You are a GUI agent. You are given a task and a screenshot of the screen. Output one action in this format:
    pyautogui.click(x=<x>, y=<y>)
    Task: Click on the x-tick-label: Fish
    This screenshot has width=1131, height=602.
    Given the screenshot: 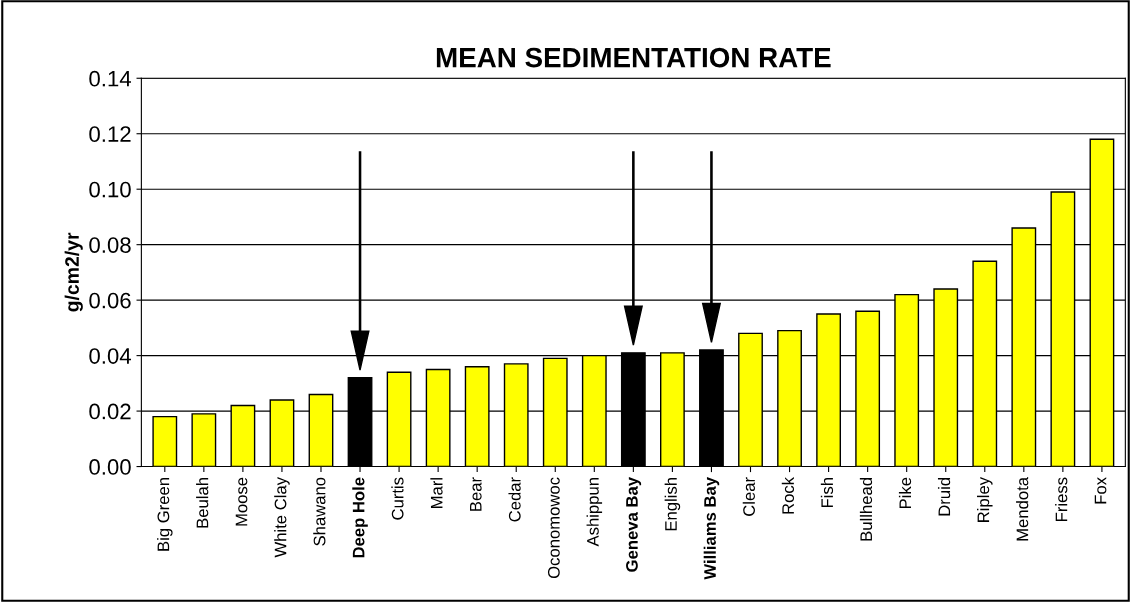 What is the action you would take?
    pyautogui.click(x=827, y=493)
    